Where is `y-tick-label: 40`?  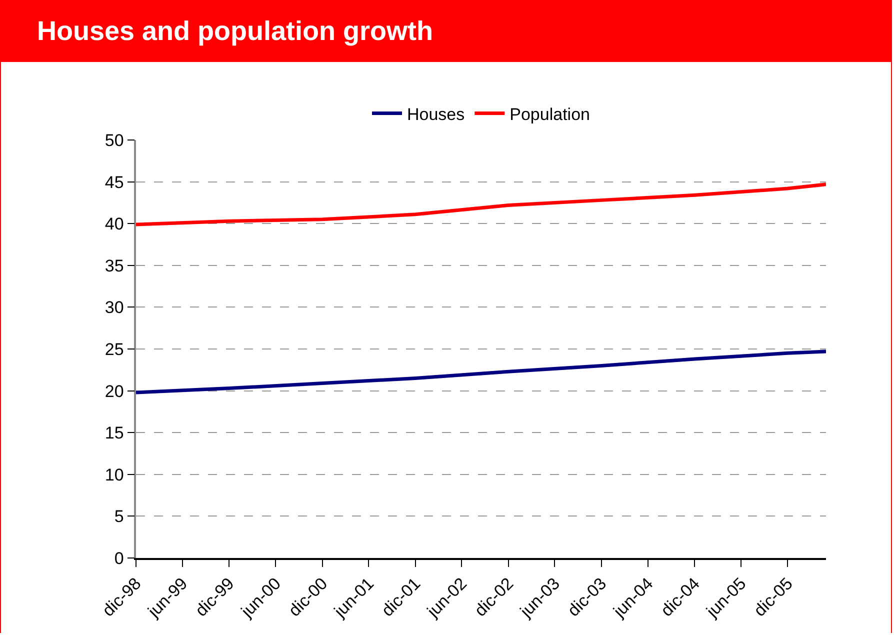 y-tick-label: 40 is located at coordinates (114, 224).